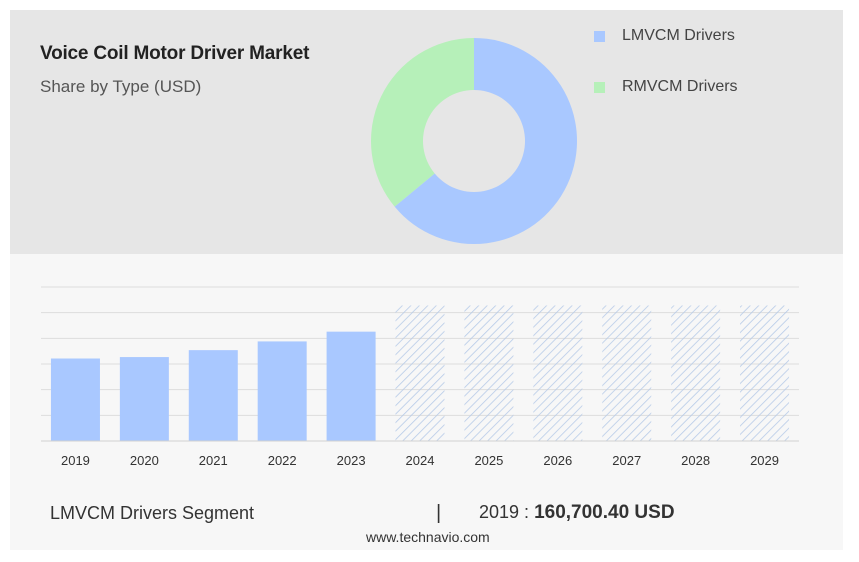  Describe the element at coordinates (282, 460) in the screenshot. I see `x-tick-2022: 2022` at that location.